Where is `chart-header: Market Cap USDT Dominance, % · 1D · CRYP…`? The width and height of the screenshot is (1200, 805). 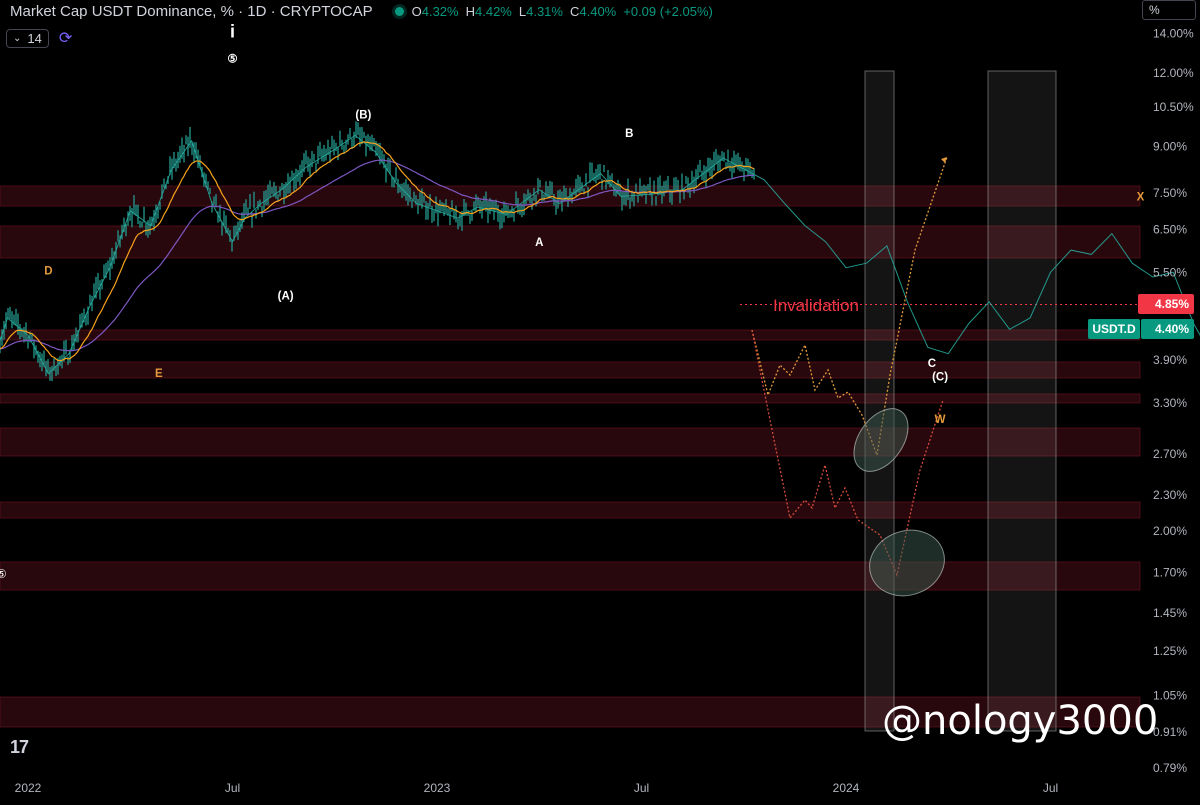
chart-header: Market Cap USDT Dominance, % · 1D · CRYP… is located at coordinates (365, 11).